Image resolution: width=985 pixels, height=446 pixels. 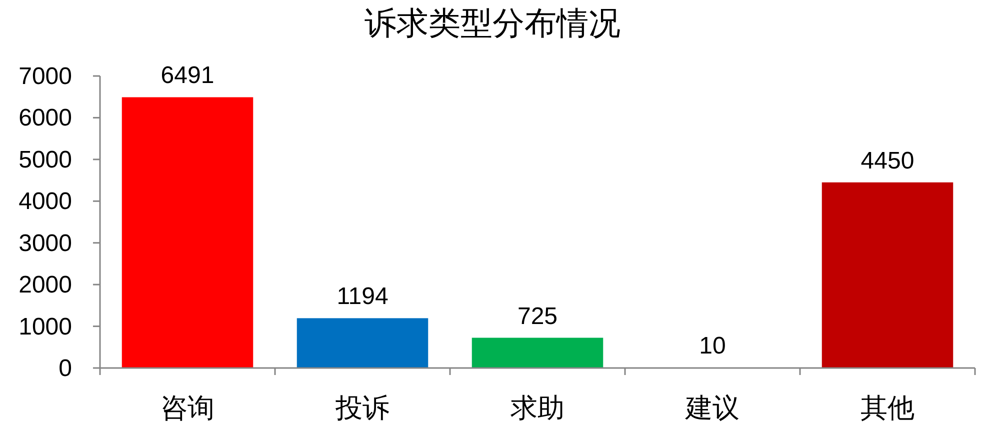 I want to click on y-tick-label: 3000, so click(x=45, y=243).